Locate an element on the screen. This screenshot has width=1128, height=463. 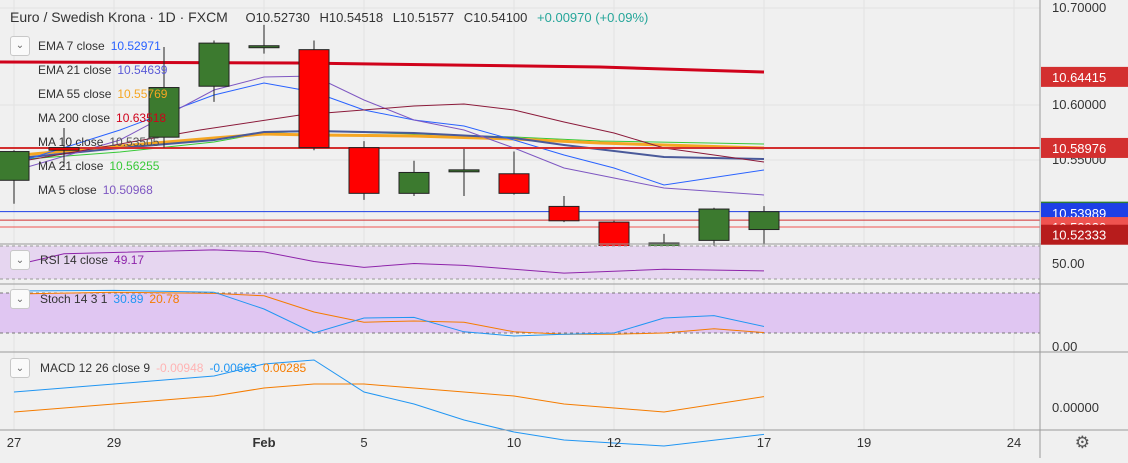
time-tick-label: 17 is located at coordinates (764, 442).